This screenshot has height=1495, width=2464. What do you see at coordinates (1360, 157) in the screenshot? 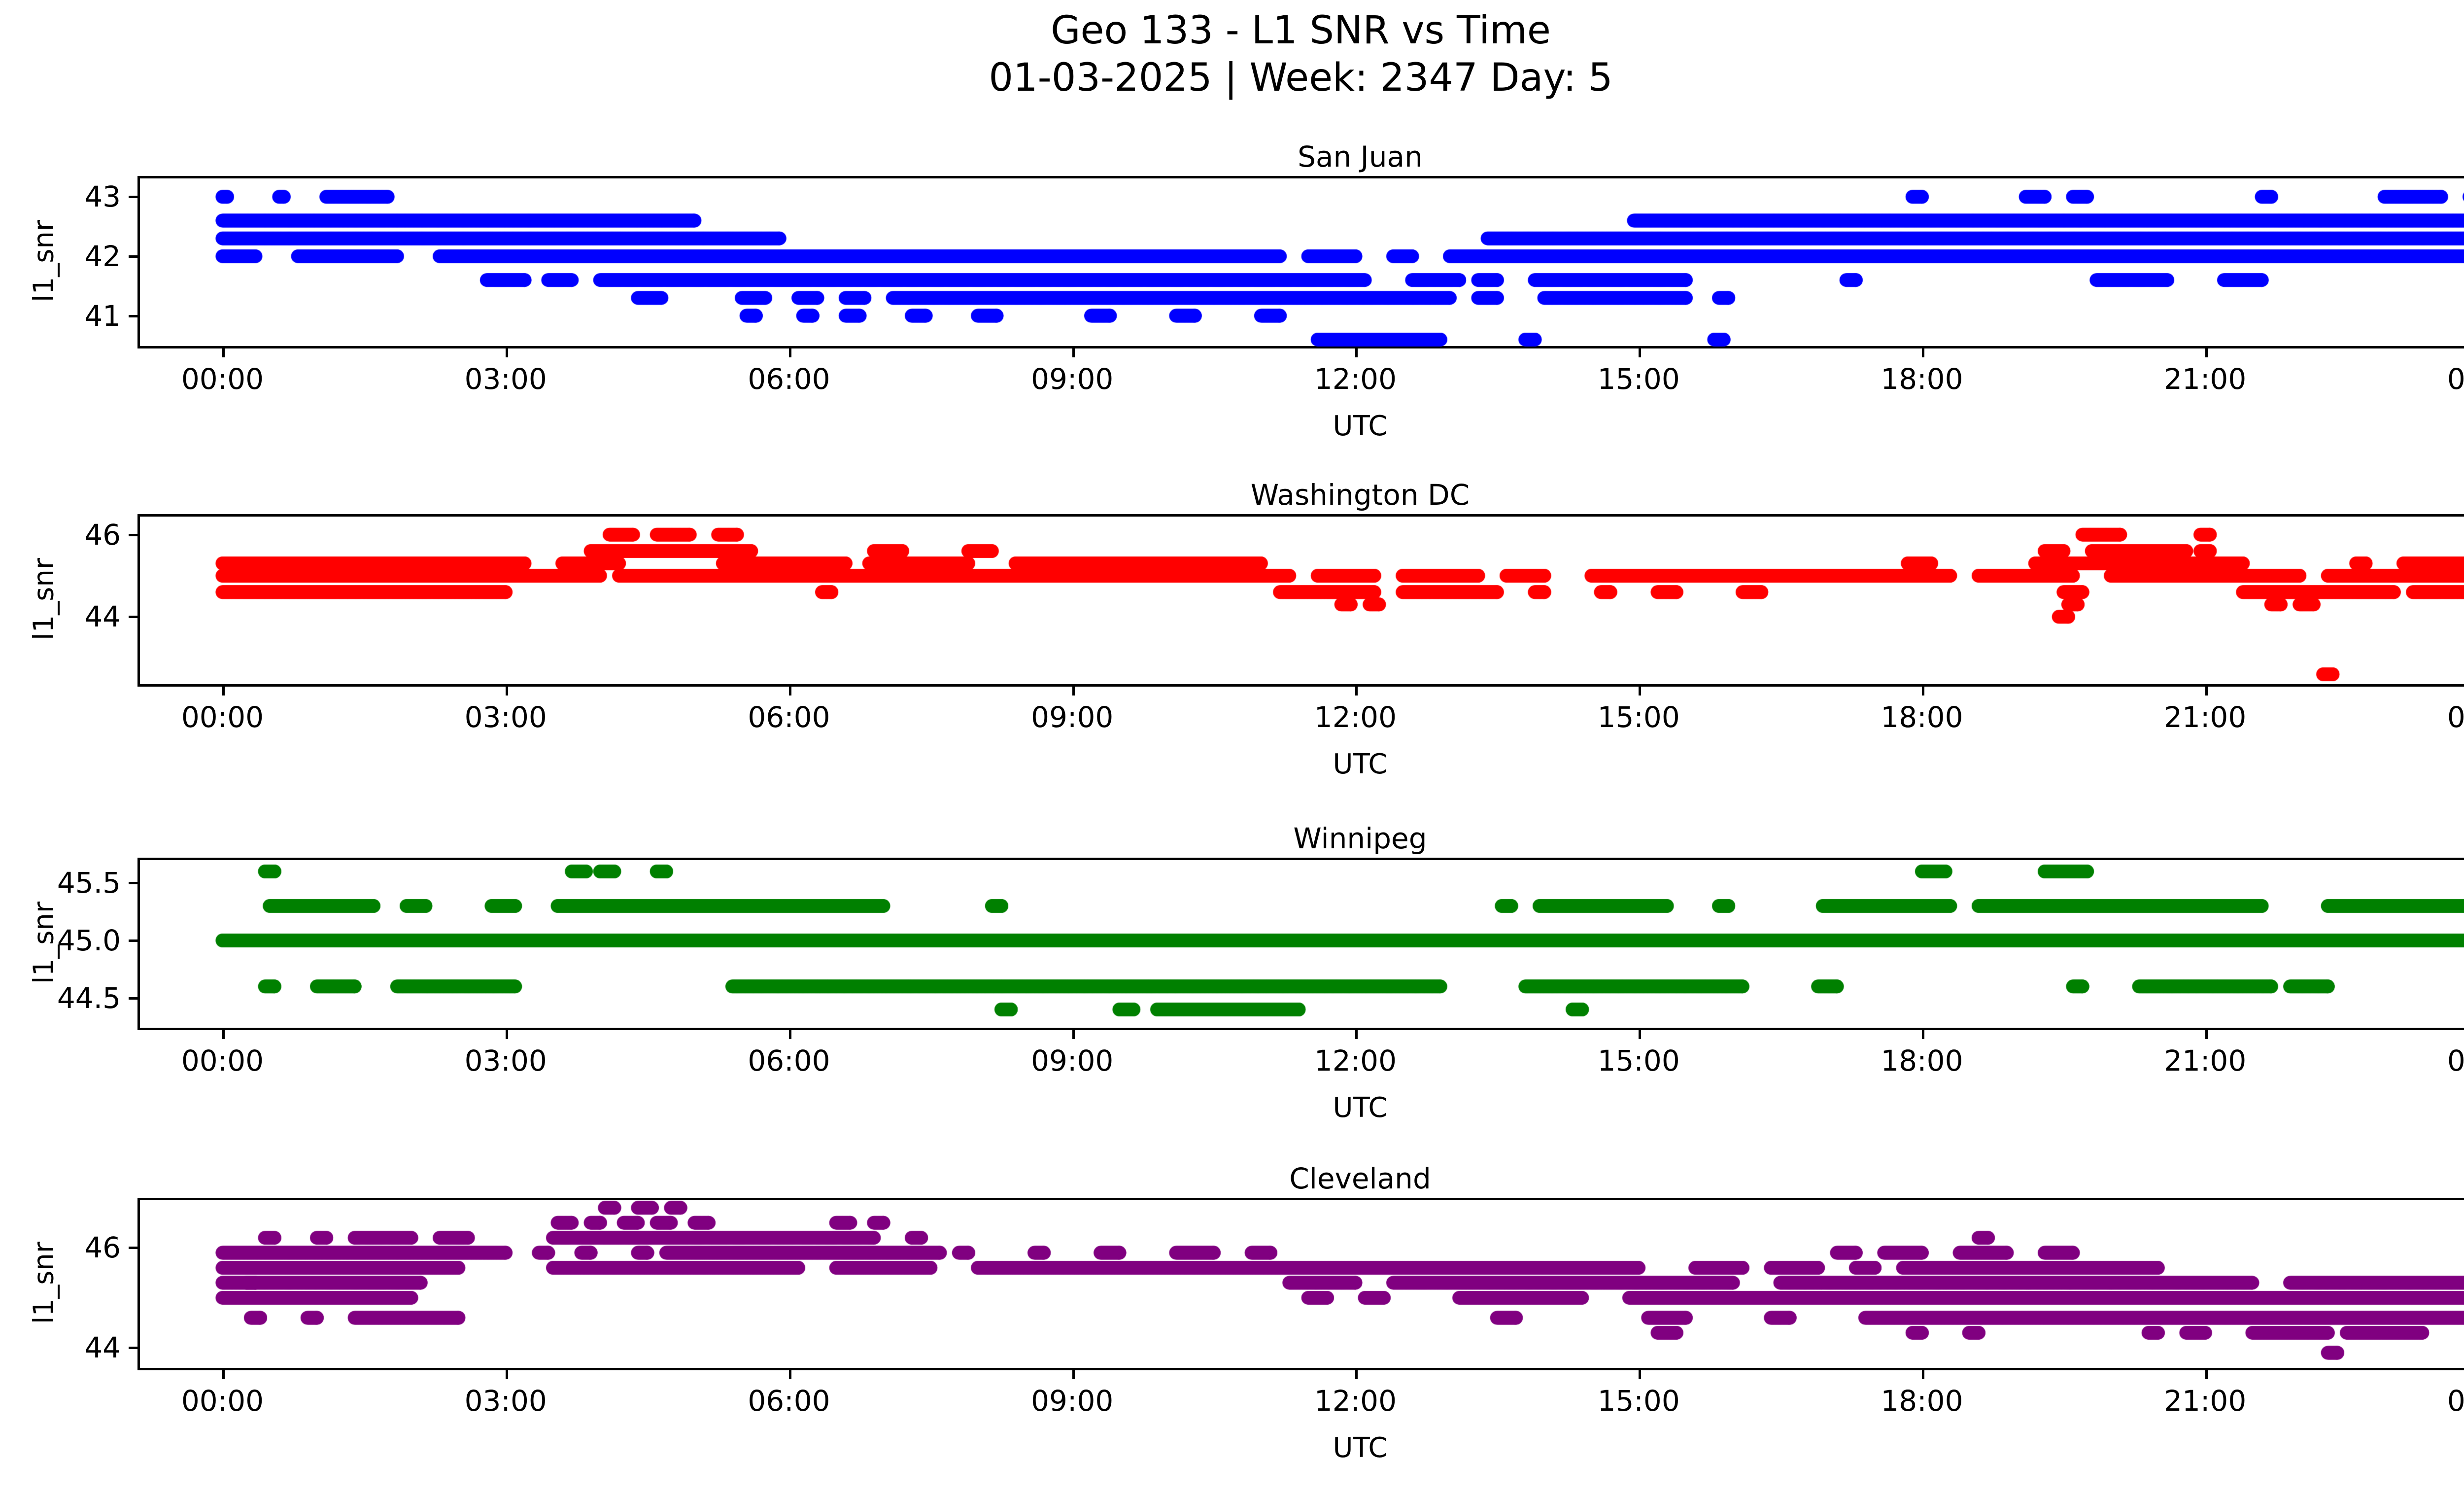
I see `subplot-title: San Juan` at bounding box center [1360, 157].